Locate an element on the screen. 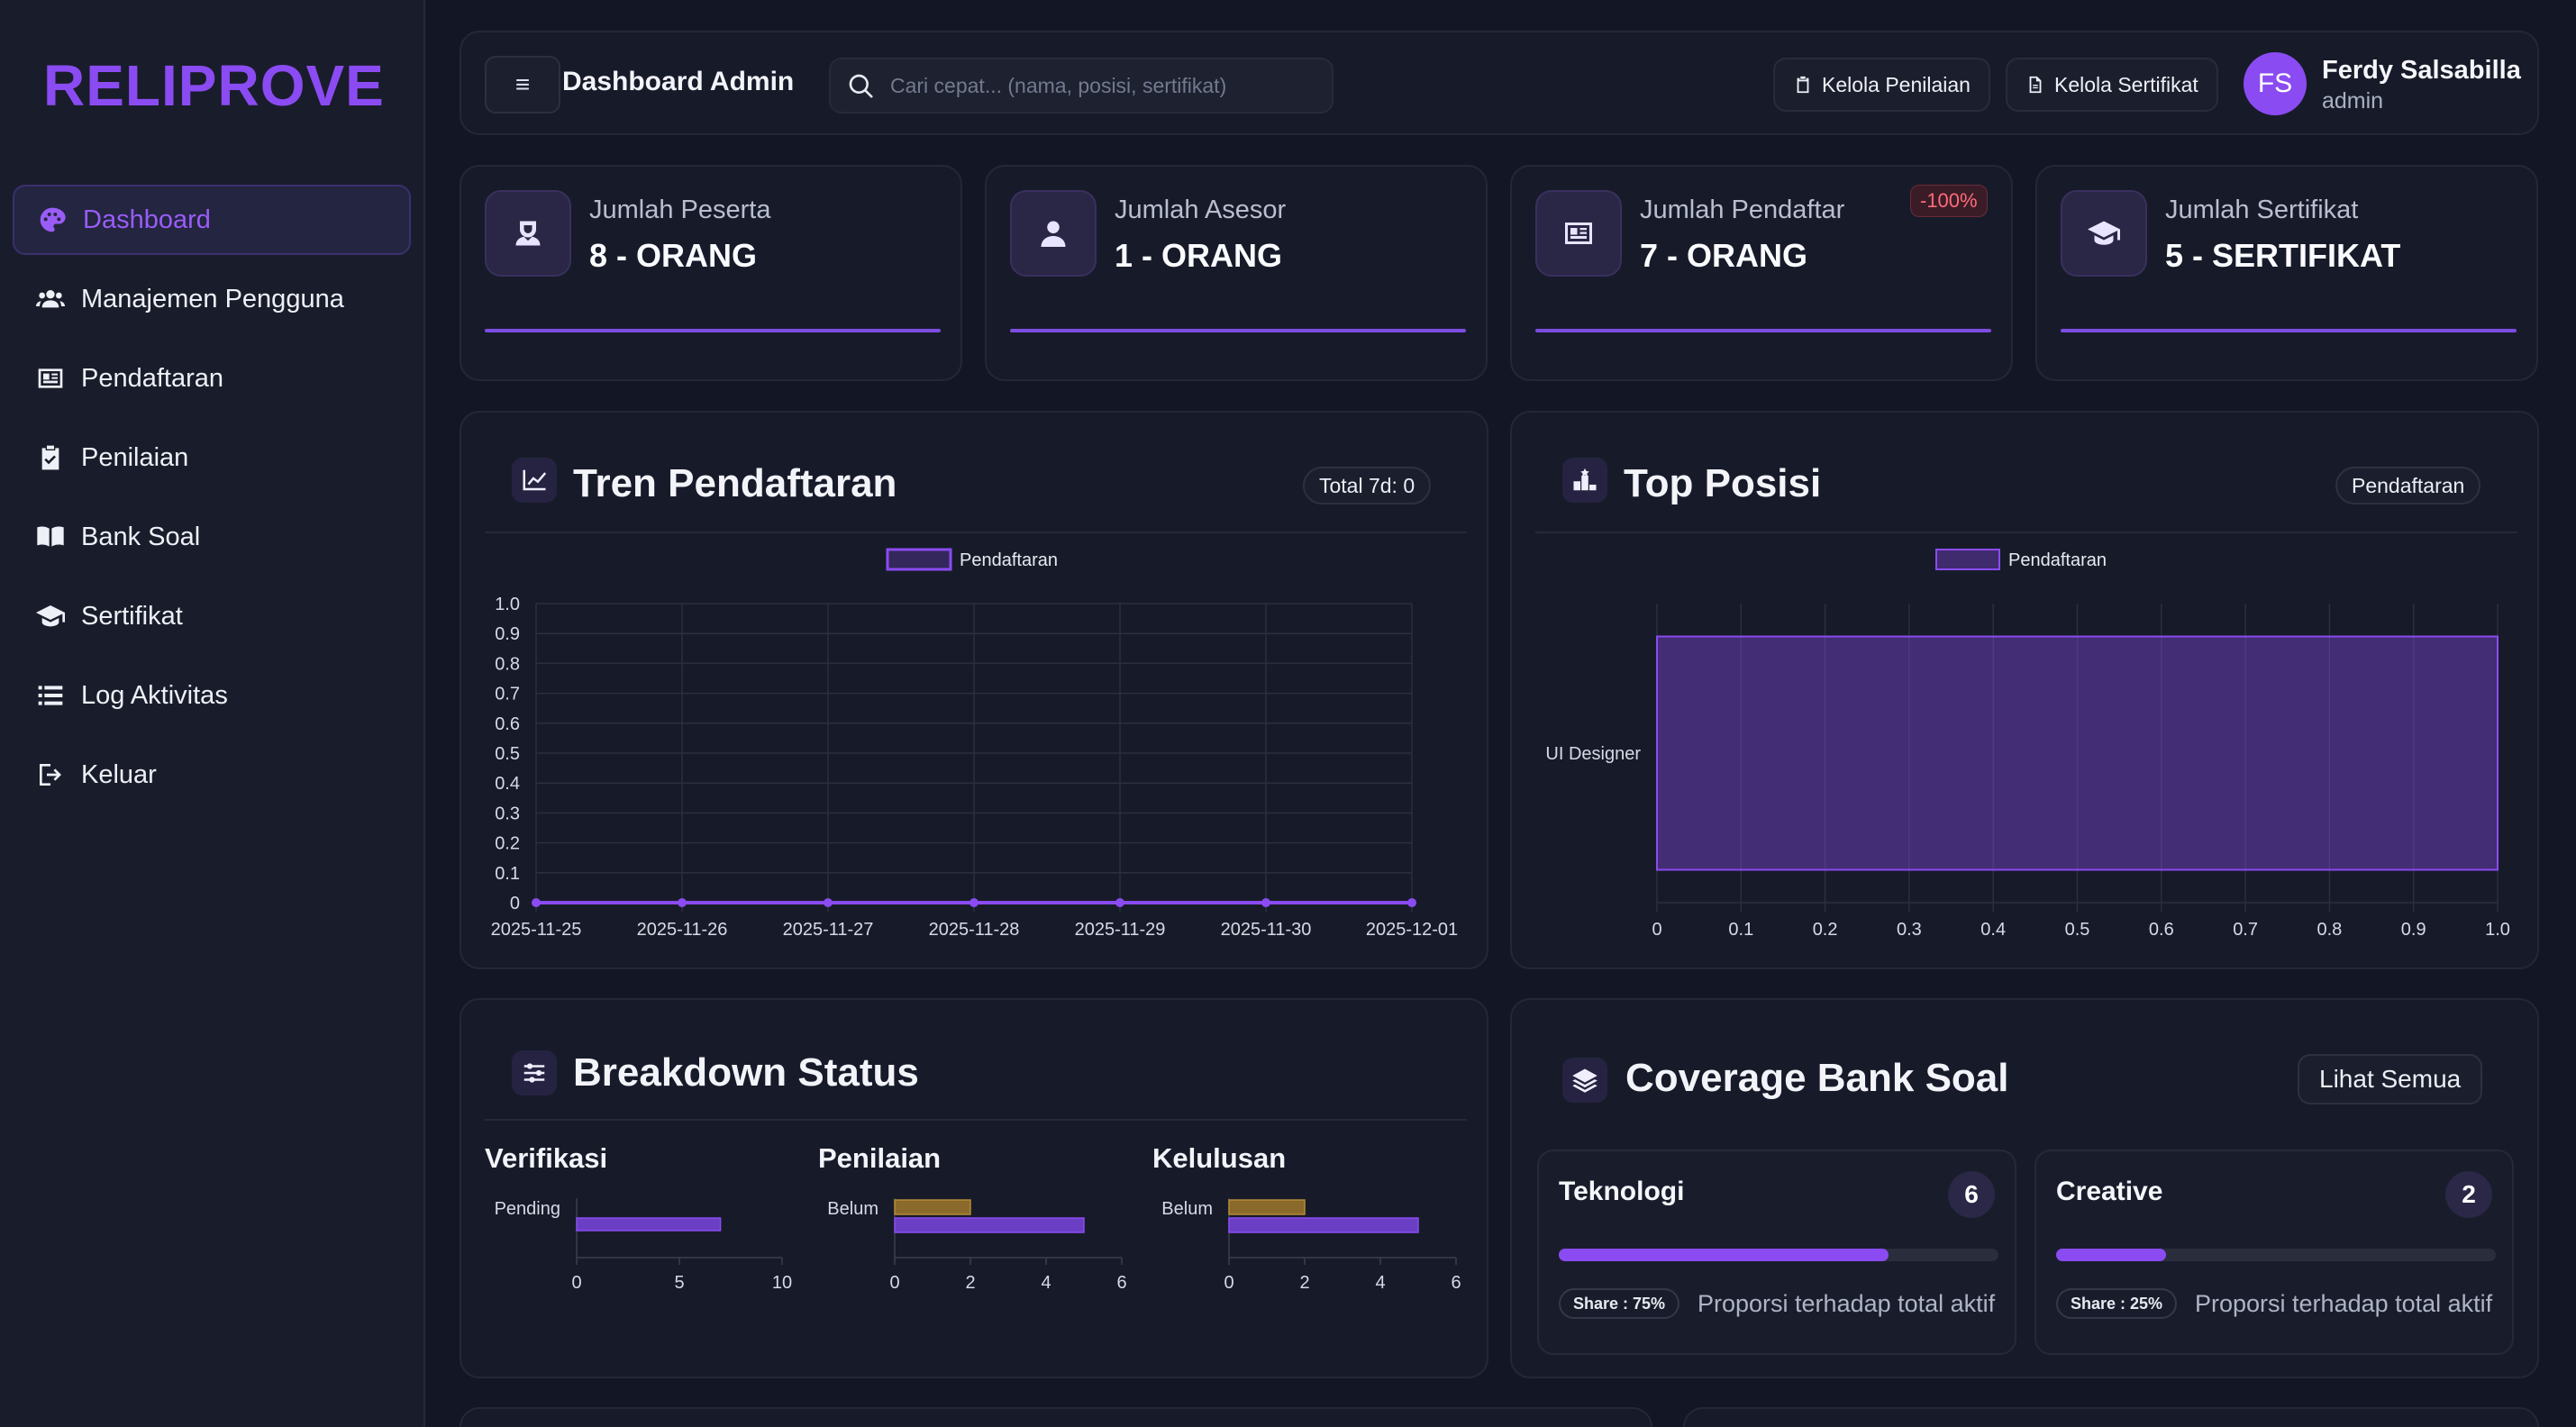 This screenshot has width=2576, height=1427. hamburger-icon: ≡ is located at coordinates (522, 84).